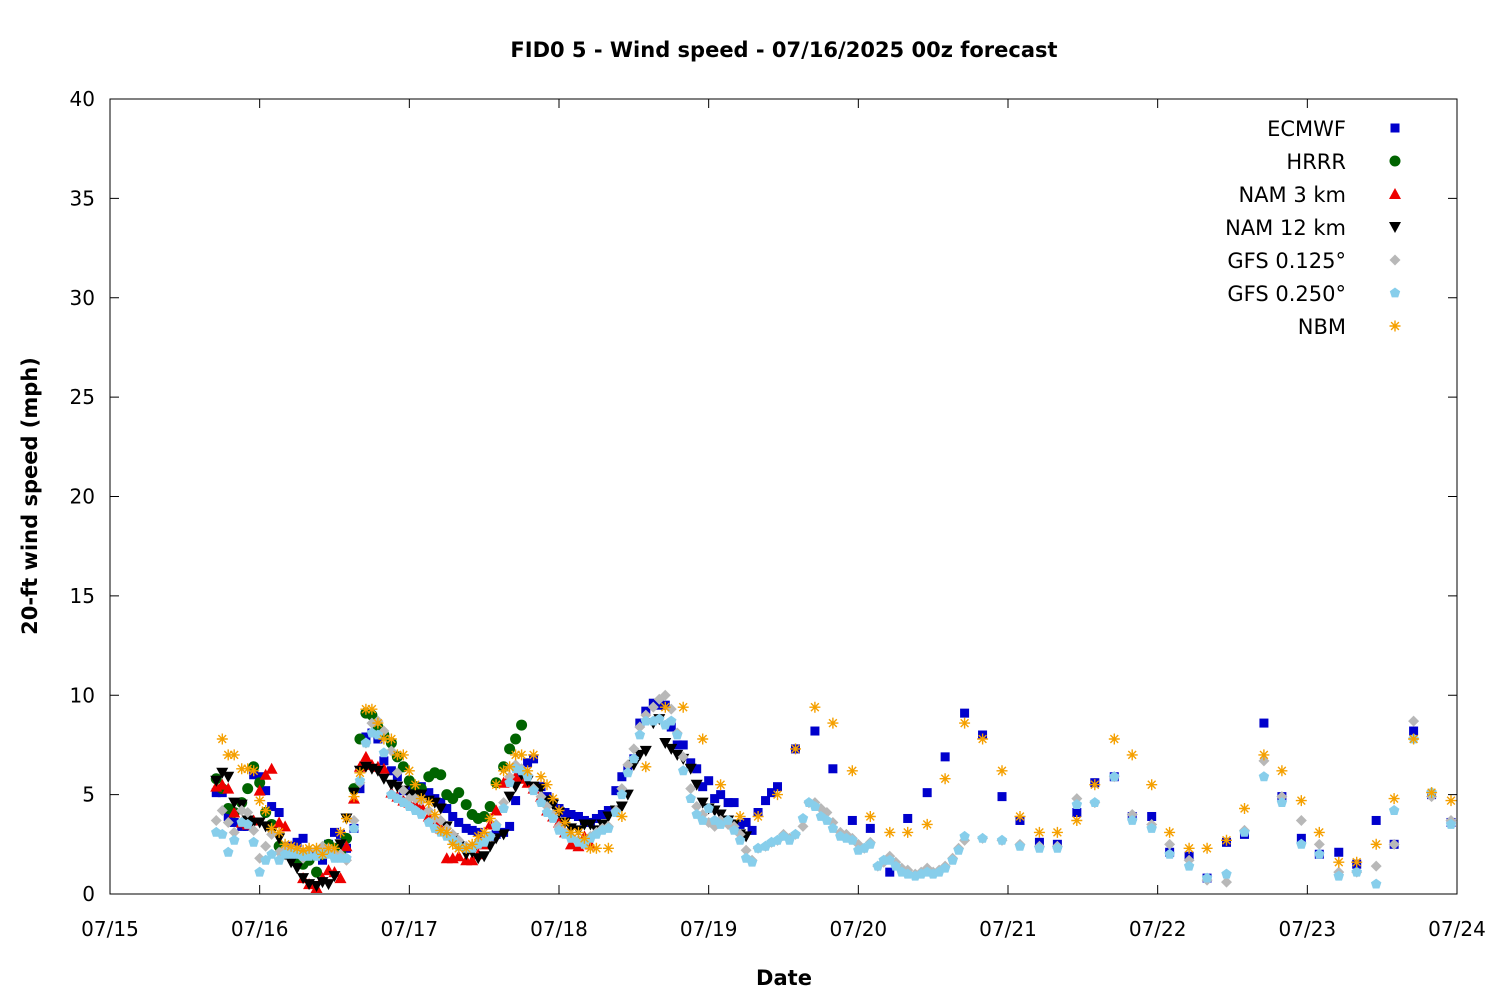 This screenshot has height=1000, width=1500. I want to click on legend-marker-nam-12-km, so click(1395, 227).